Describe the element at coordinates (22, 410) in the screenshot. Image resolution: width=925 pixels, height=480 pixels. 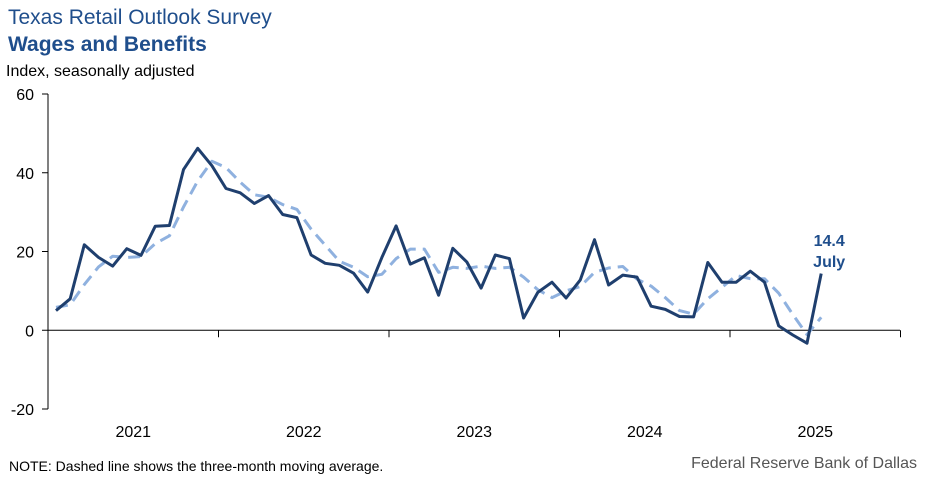
I see `y-tick-label: -20` at that location.